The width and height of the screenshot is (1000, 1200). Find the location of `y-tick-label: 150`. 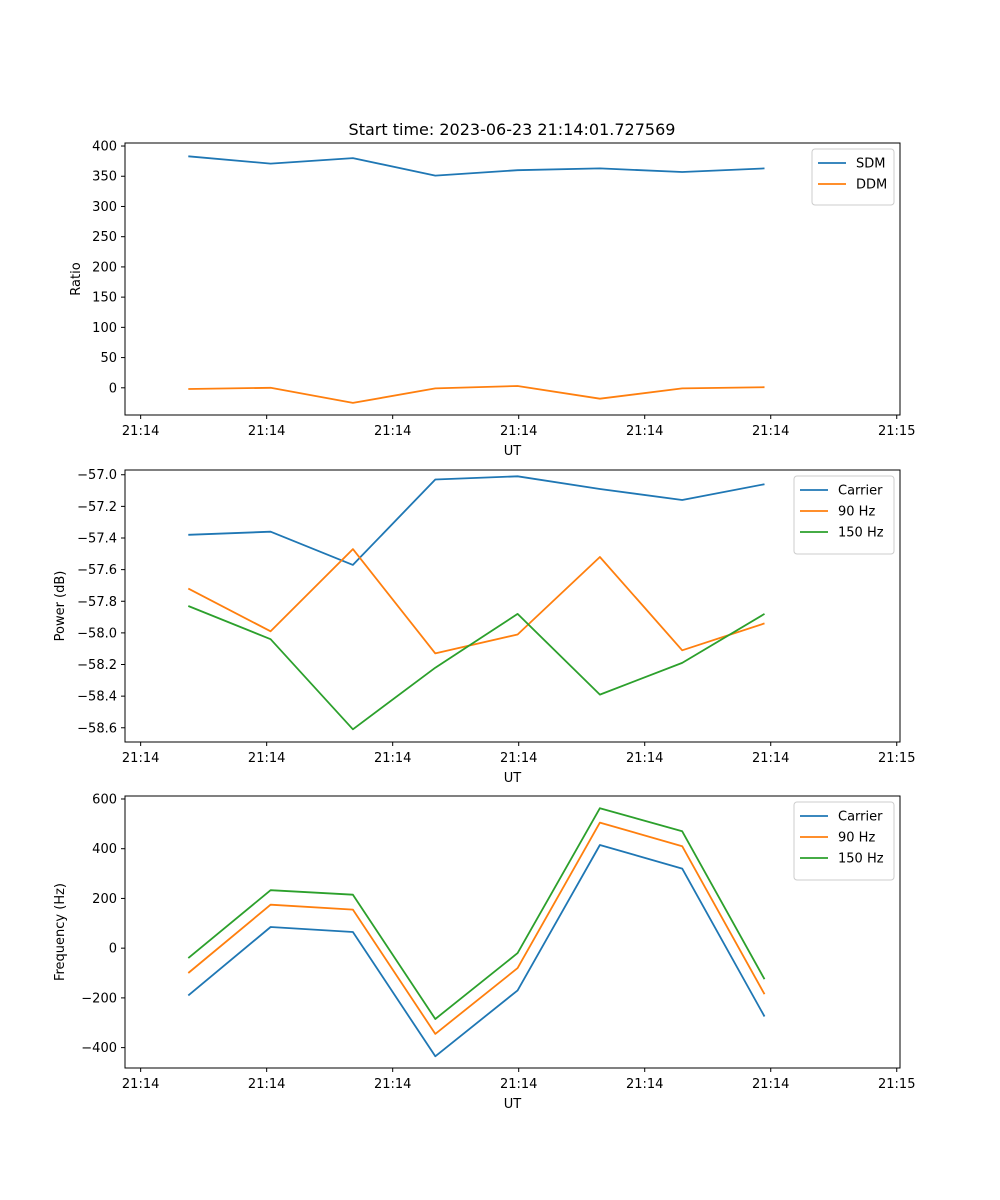

y-tick-label: 150 is located at coordinates (104, 298).